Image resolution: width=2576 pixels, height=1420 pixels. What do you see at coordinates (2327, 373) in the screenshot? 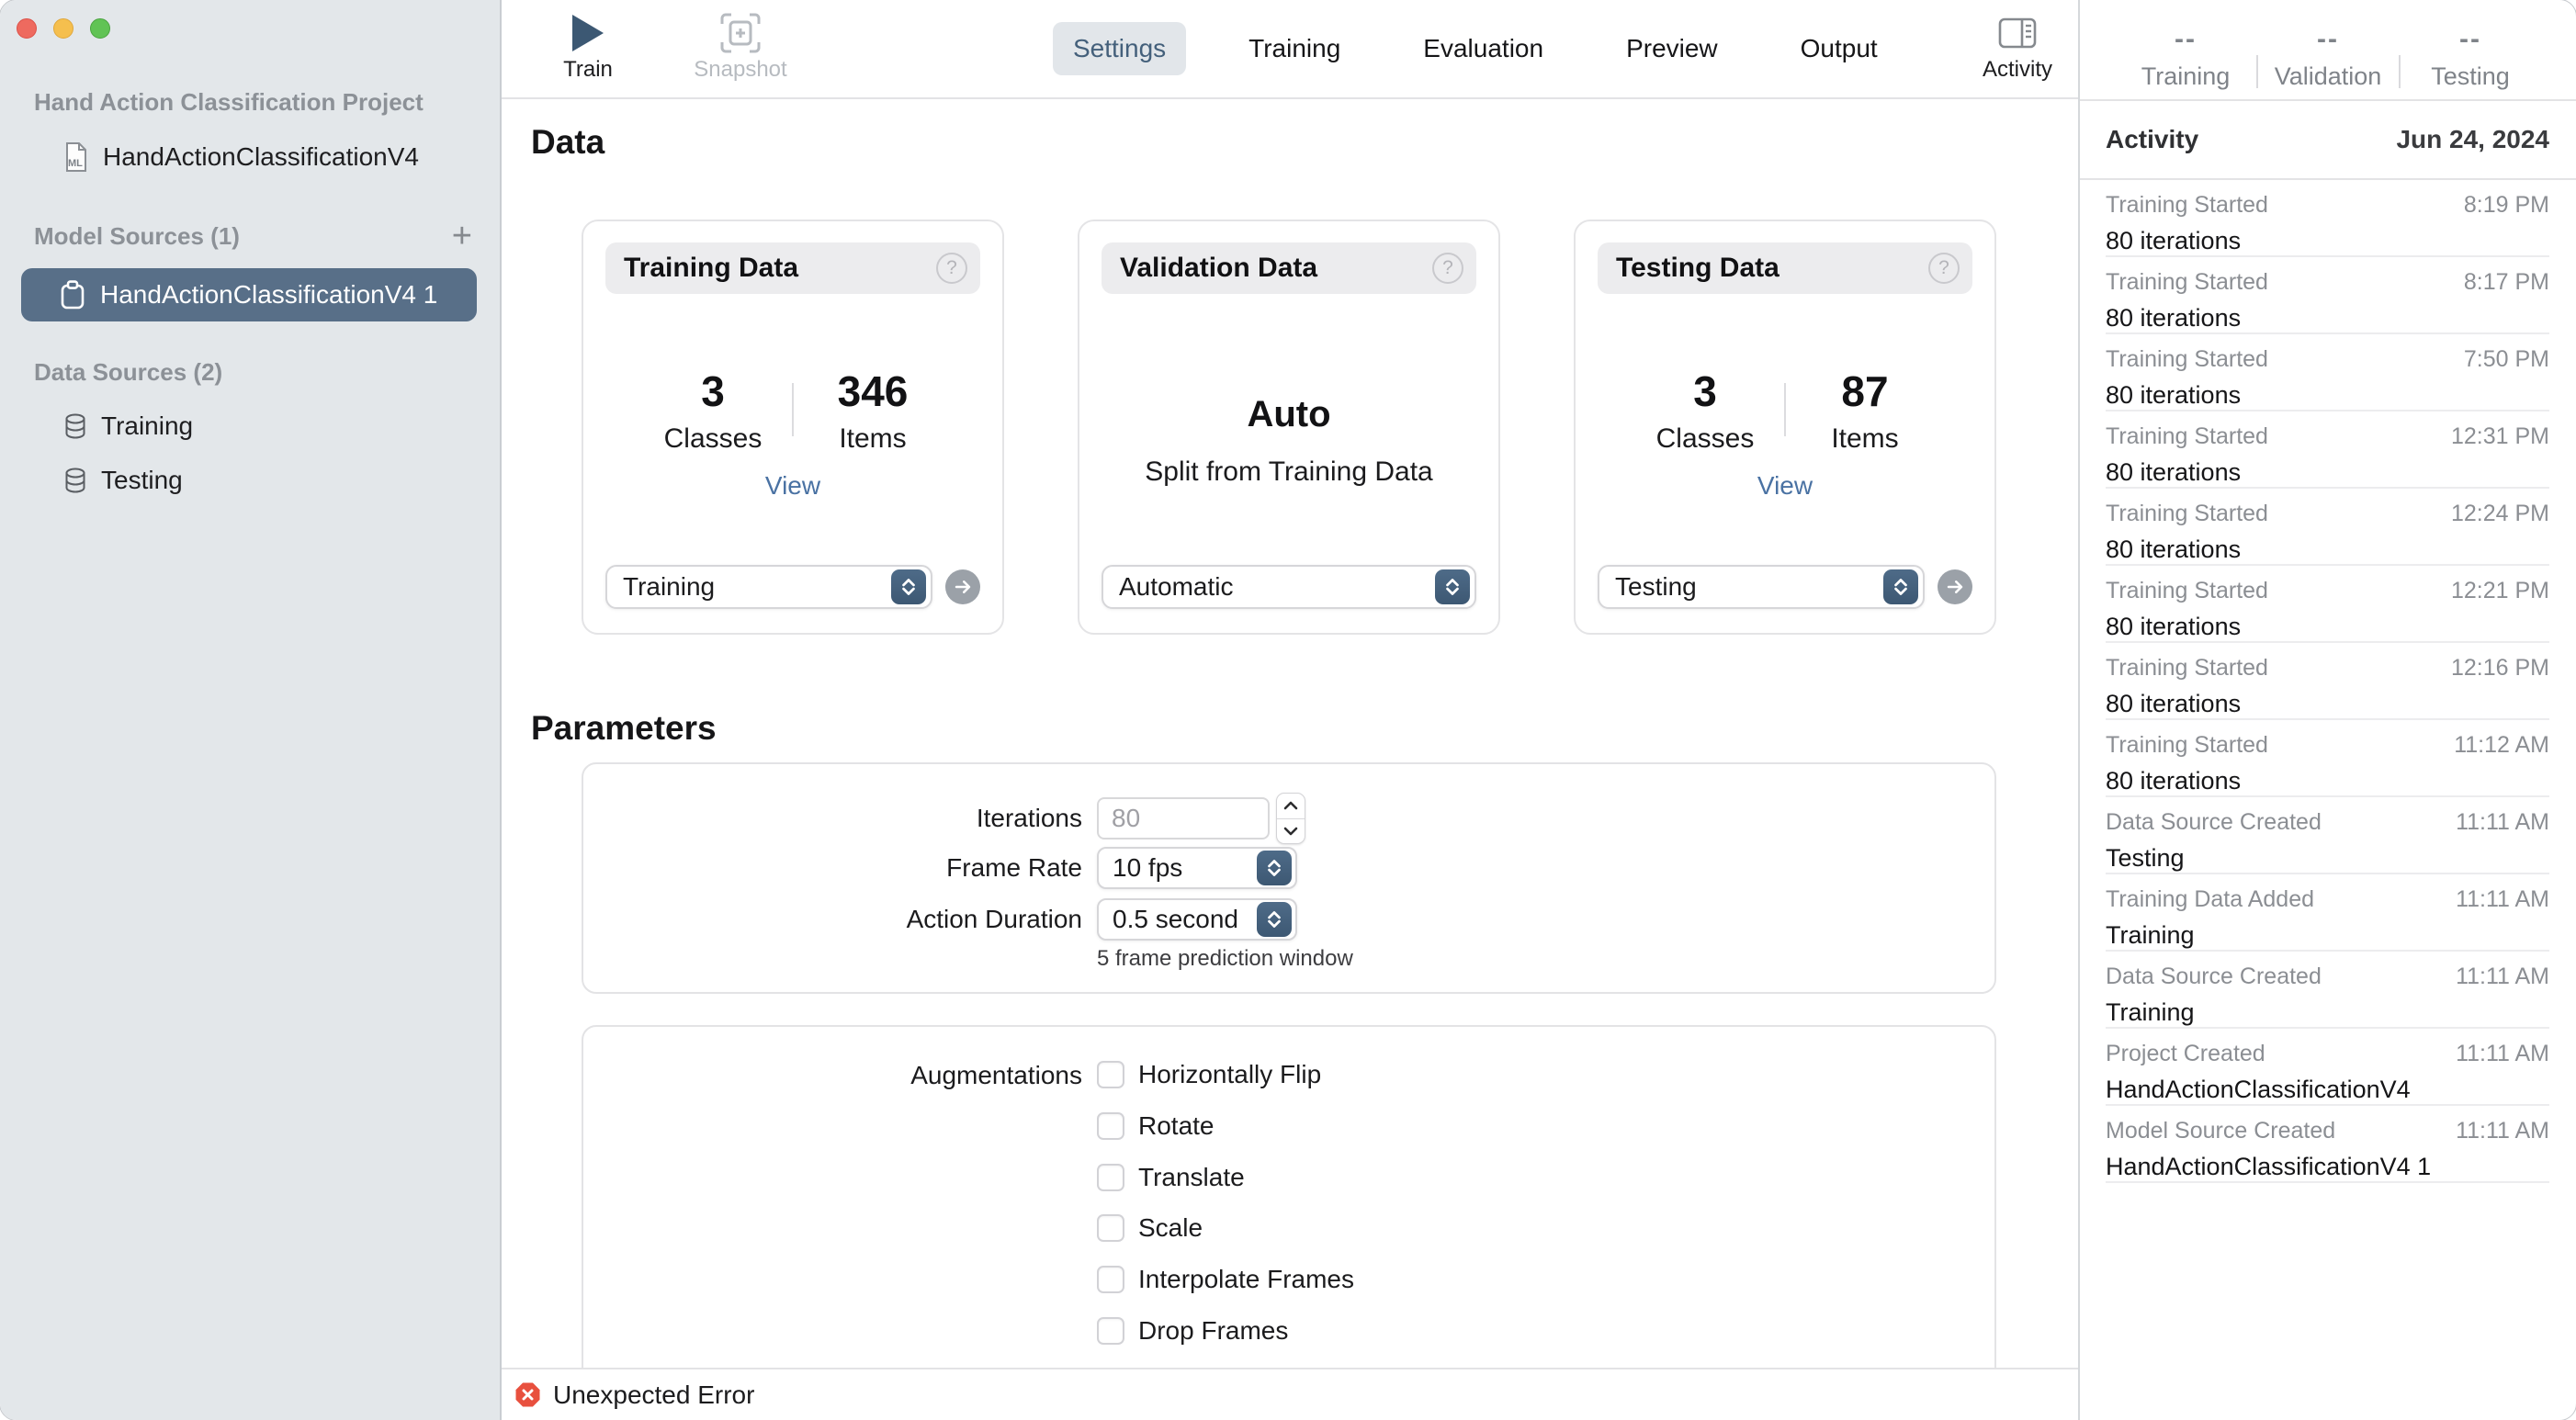
I see `activity-row: Training Started 7:50 PM 80 iterations` at bounding box center [2327, 373].